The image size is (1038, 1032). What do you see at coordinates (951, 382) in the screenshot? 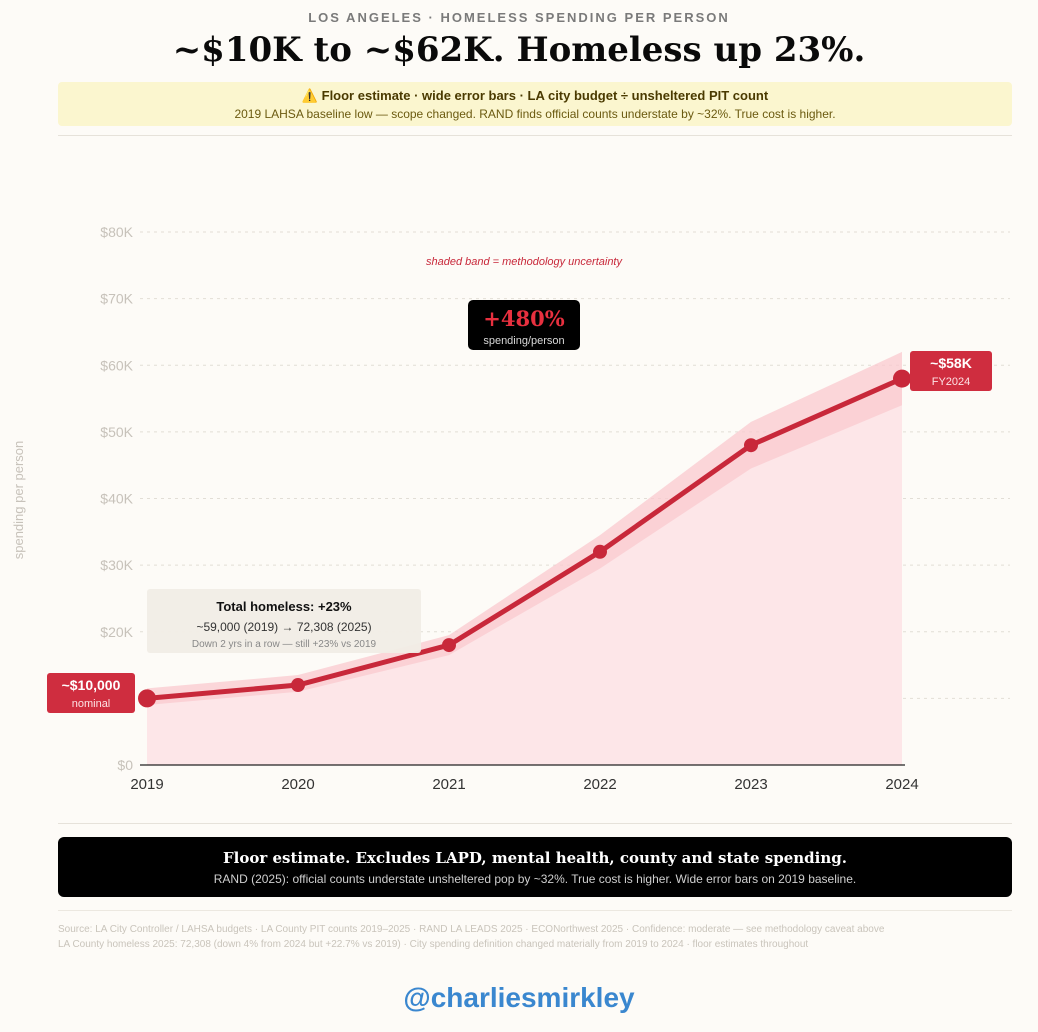
I see `end-label: FY2024` at bounding box center [951, 382].